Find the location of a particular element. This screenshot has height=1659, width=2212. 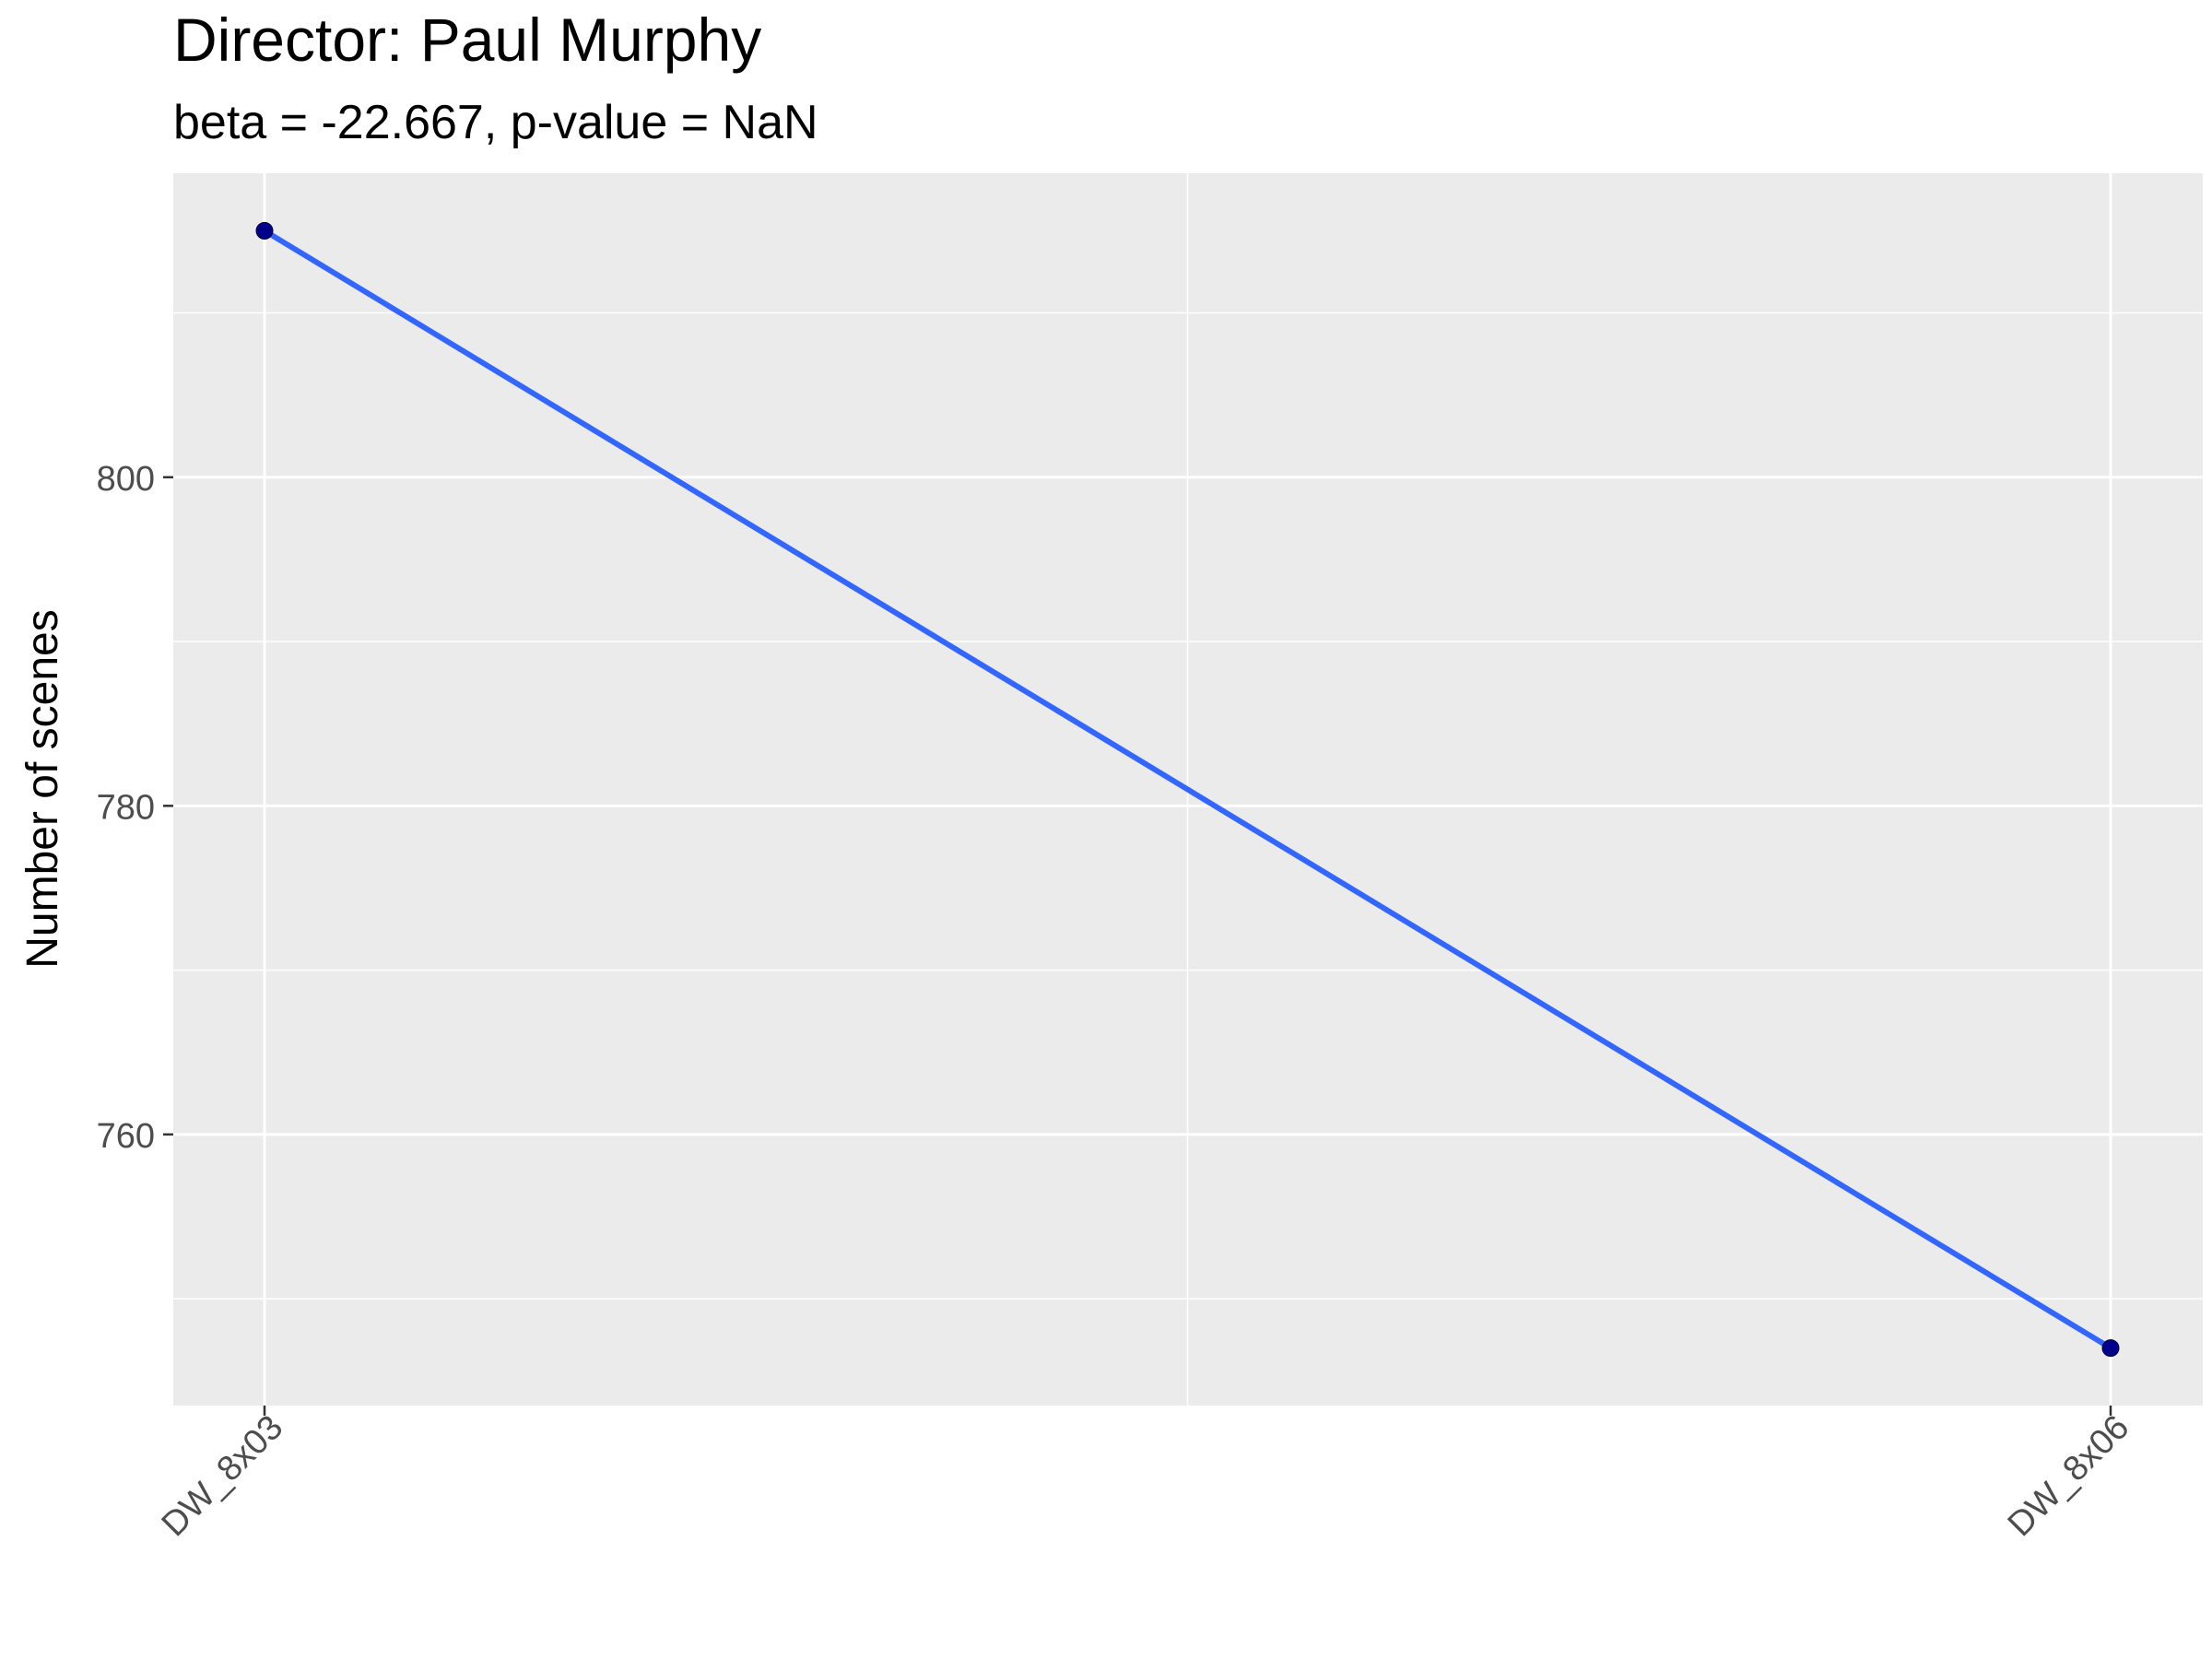

y-tick-label: 780 is located at coordinates (126, 807).